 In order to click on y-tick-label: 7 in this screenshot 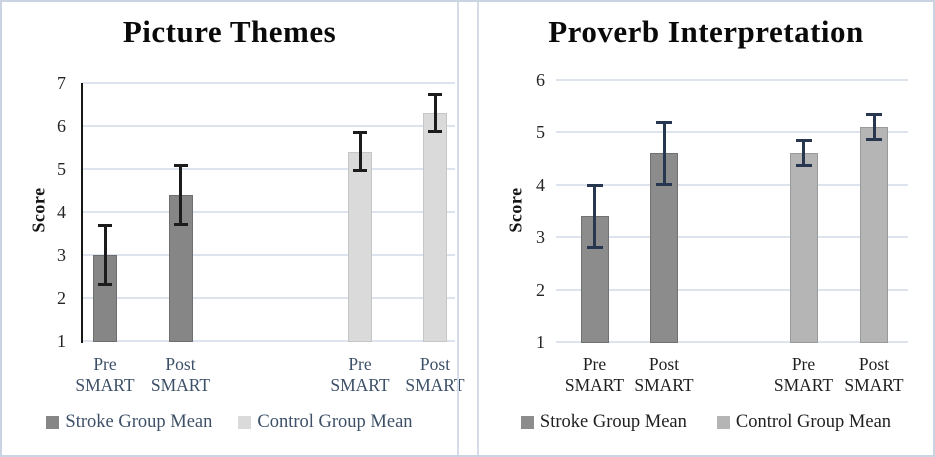, I will do `click(61, 83)`.